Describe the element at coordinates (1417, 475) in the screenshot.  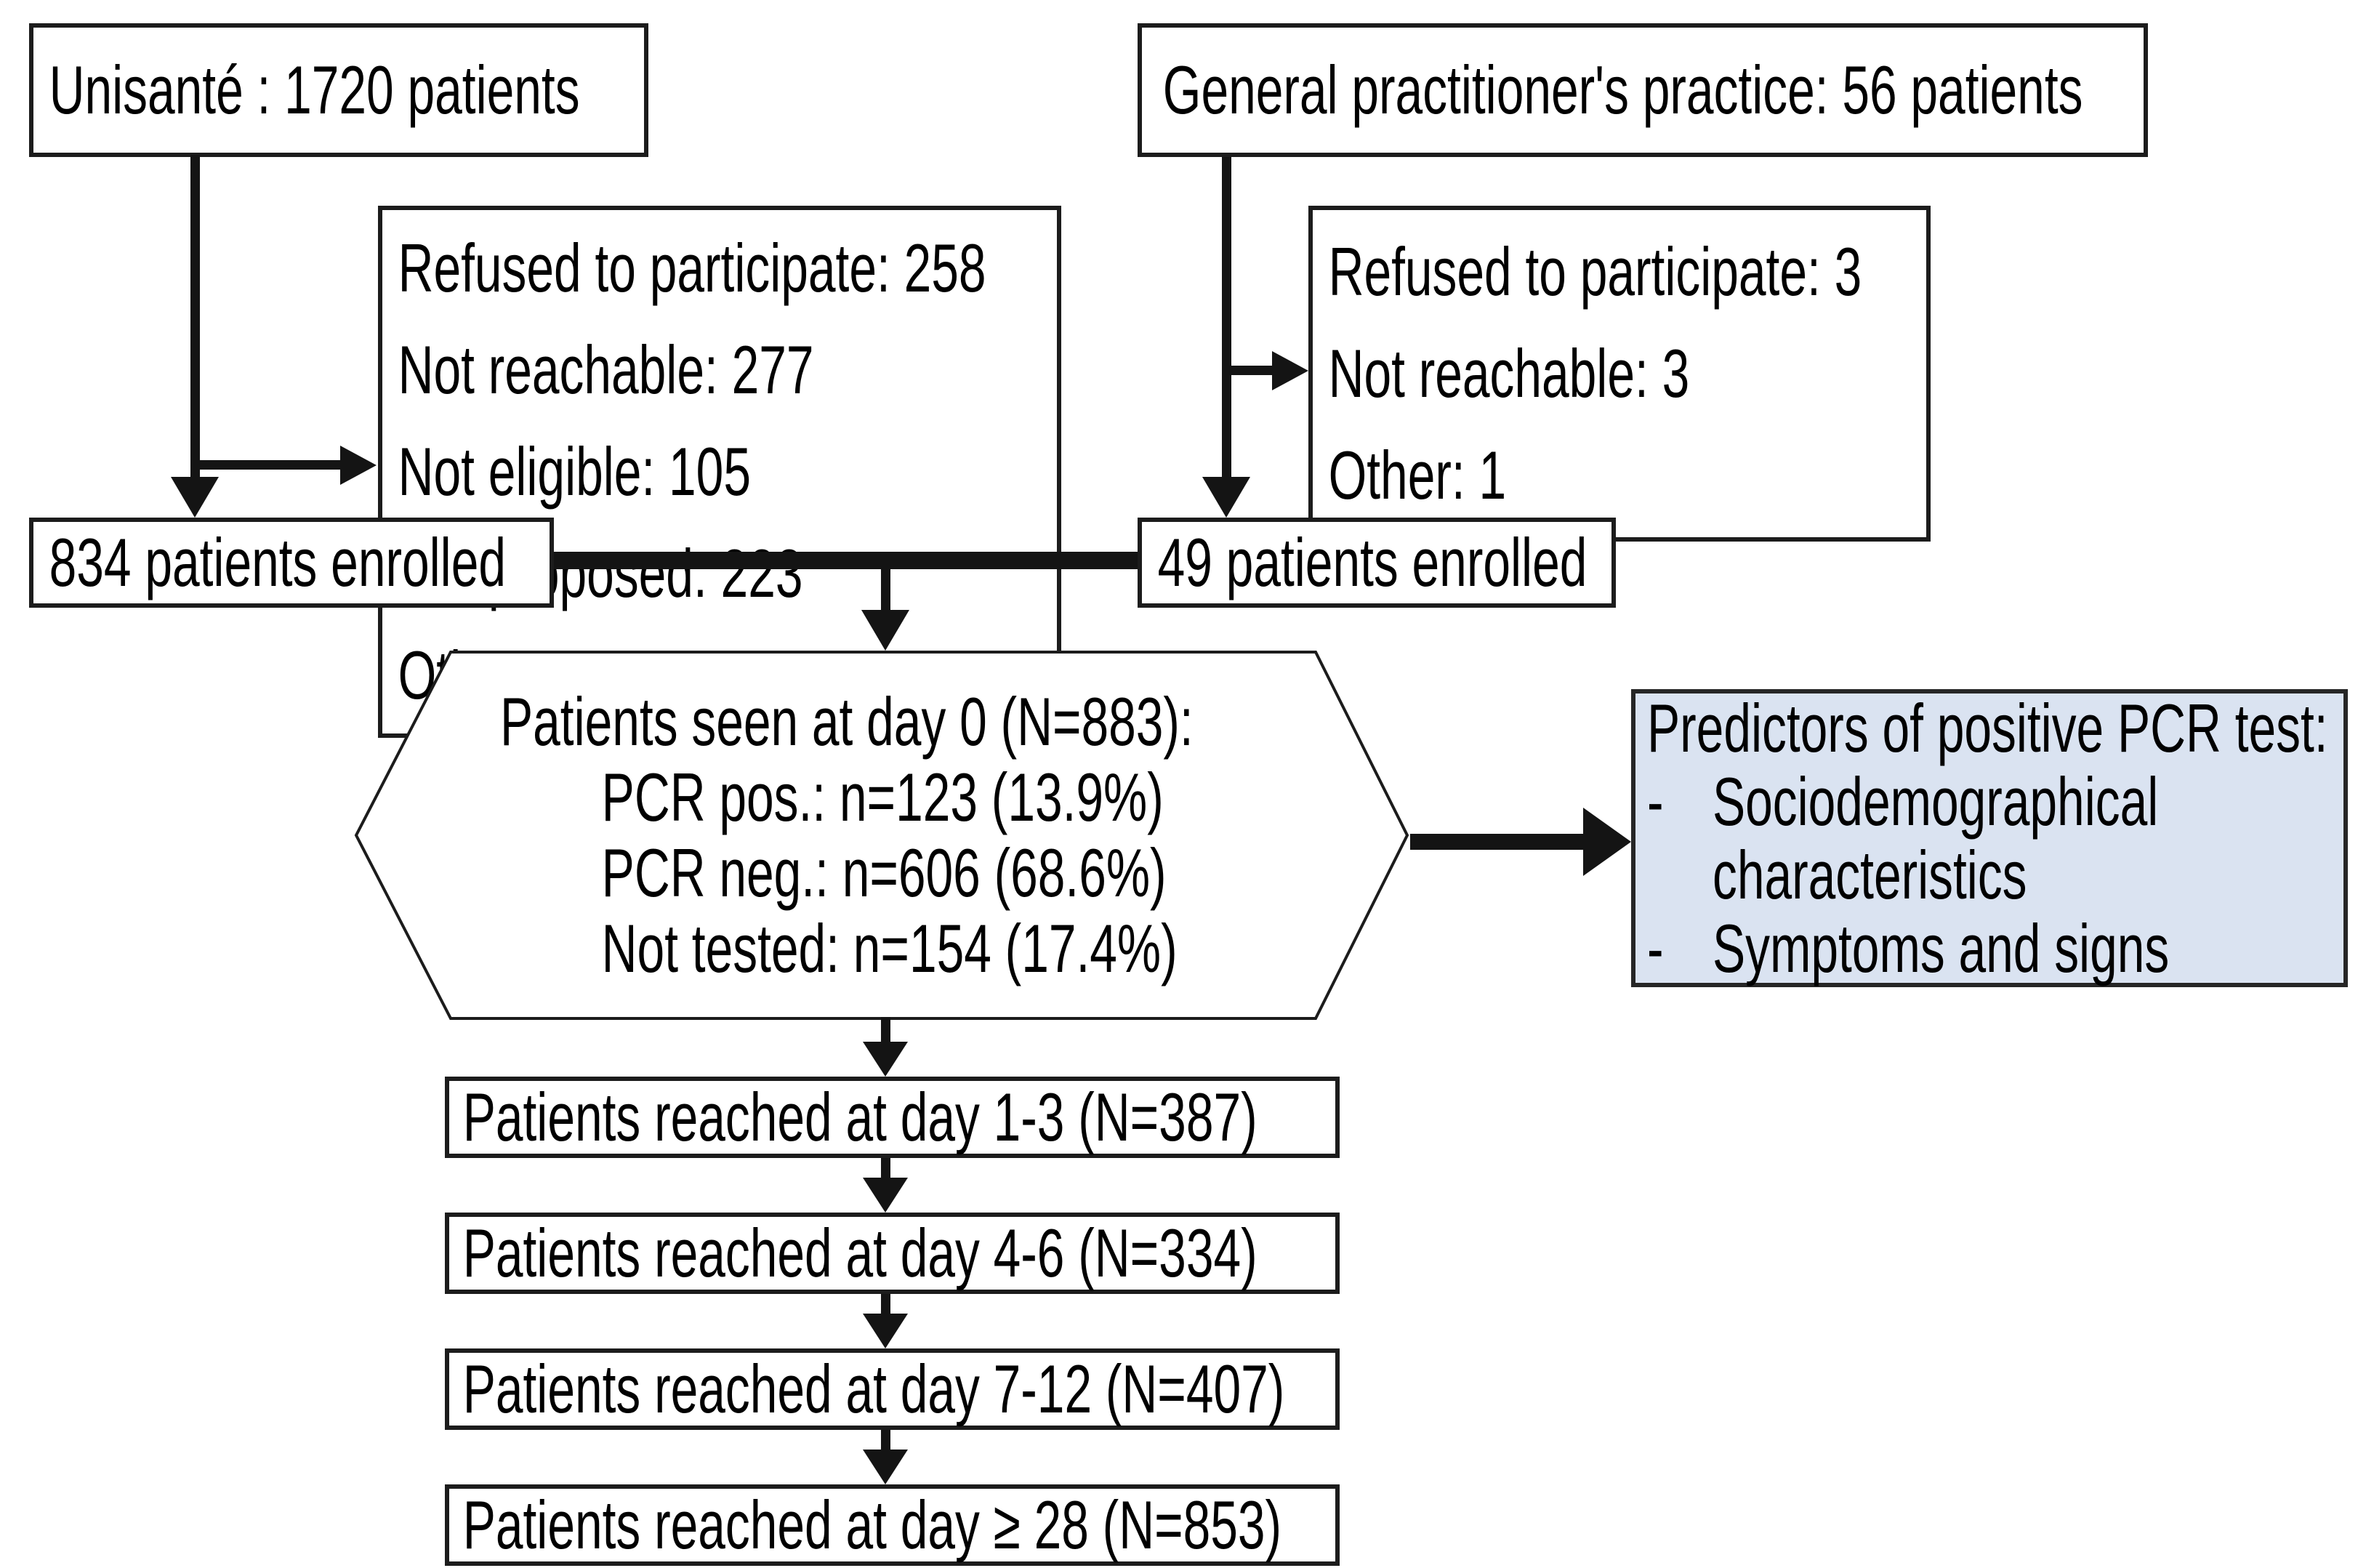
I see `exclusion-line: Other: 1` at that location.